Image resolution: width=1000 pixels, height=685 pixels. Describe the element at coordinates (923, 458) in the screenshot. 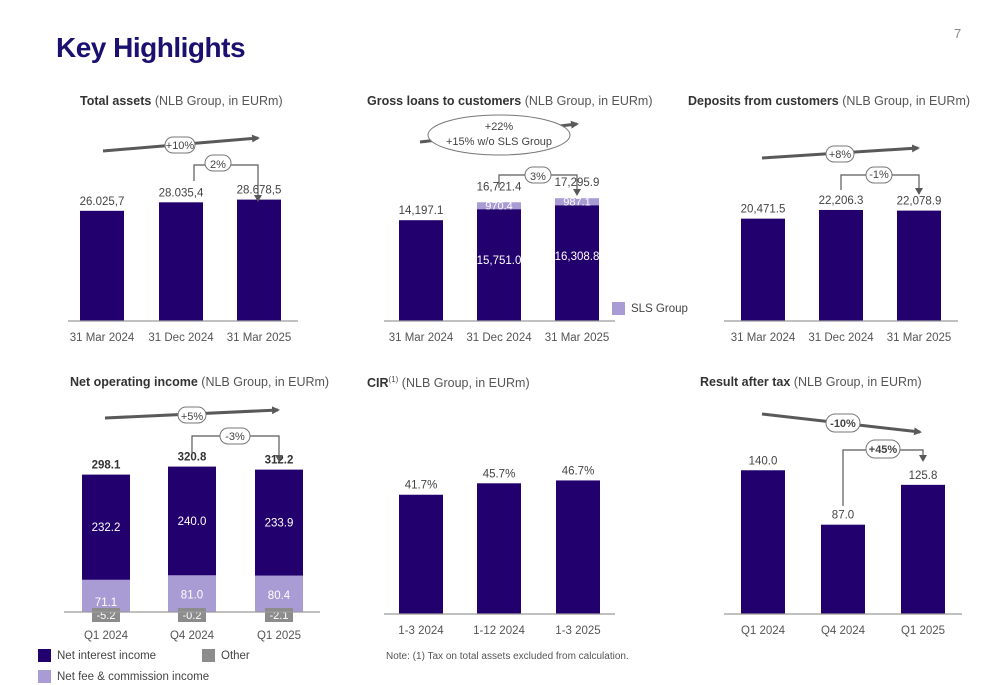

I see `rat-qoq-bracket-head` at that location.